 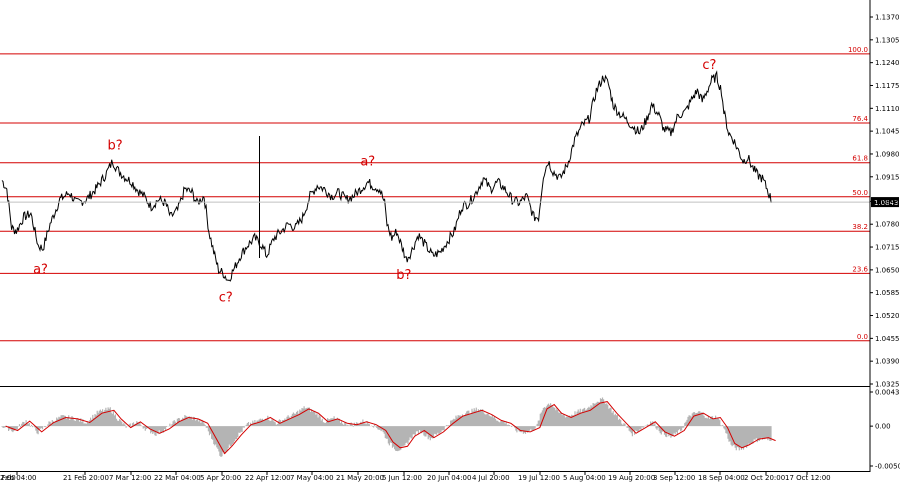 What do you see at coordinates (402, 478) in the screenshot?
I see `x-tick-label: 5 Jun 12:00` at bounding box center [402, 478].